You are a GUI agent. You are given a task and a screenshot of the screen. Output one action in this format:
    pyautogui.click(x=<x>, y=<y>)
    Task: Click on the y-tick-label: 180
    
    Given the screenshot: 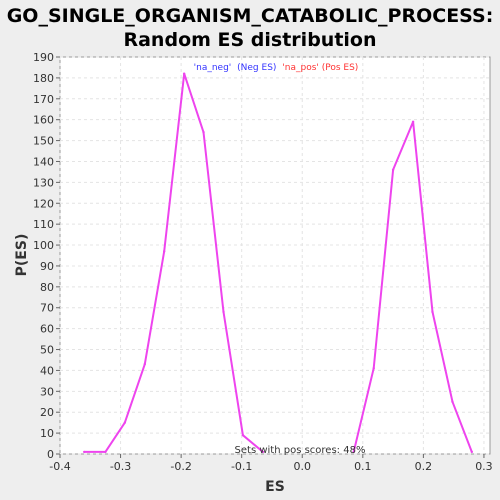 What is the action you would take?
    pyautogui.click(x=43, y=78)
    